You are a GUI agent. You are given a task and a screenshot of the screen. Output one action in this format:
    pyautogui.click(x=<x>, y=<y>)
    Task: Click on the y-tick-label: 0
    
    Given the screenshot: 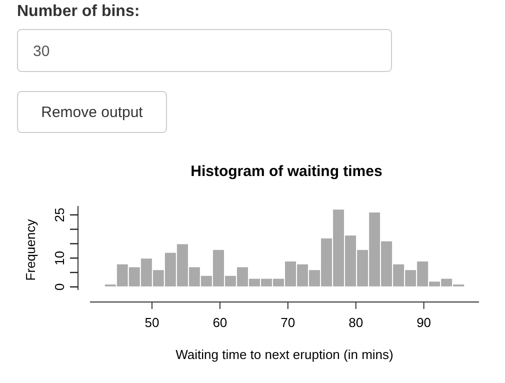 What is the action you would take?
    pyautogui.click(x=59, y=287)
    